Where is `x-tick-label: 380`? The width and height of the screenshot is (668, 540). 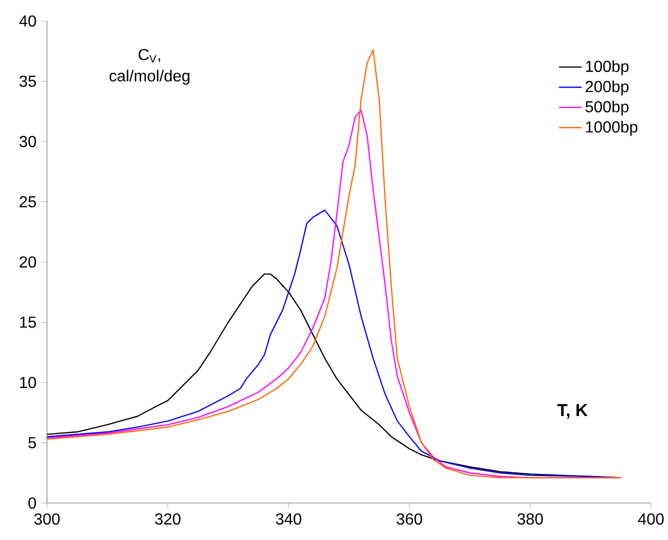
x-tick-label: 380 is located at coordinates (530, 519).